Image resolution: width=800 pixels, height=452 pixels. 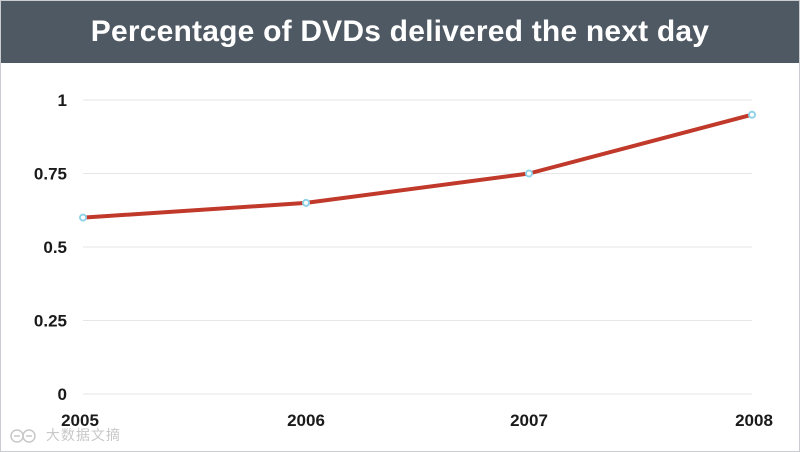 What do you see at coordinates (62, 100) in the screenshot?
I see `y-tick-label: 1` at bounding box center [62, 100].